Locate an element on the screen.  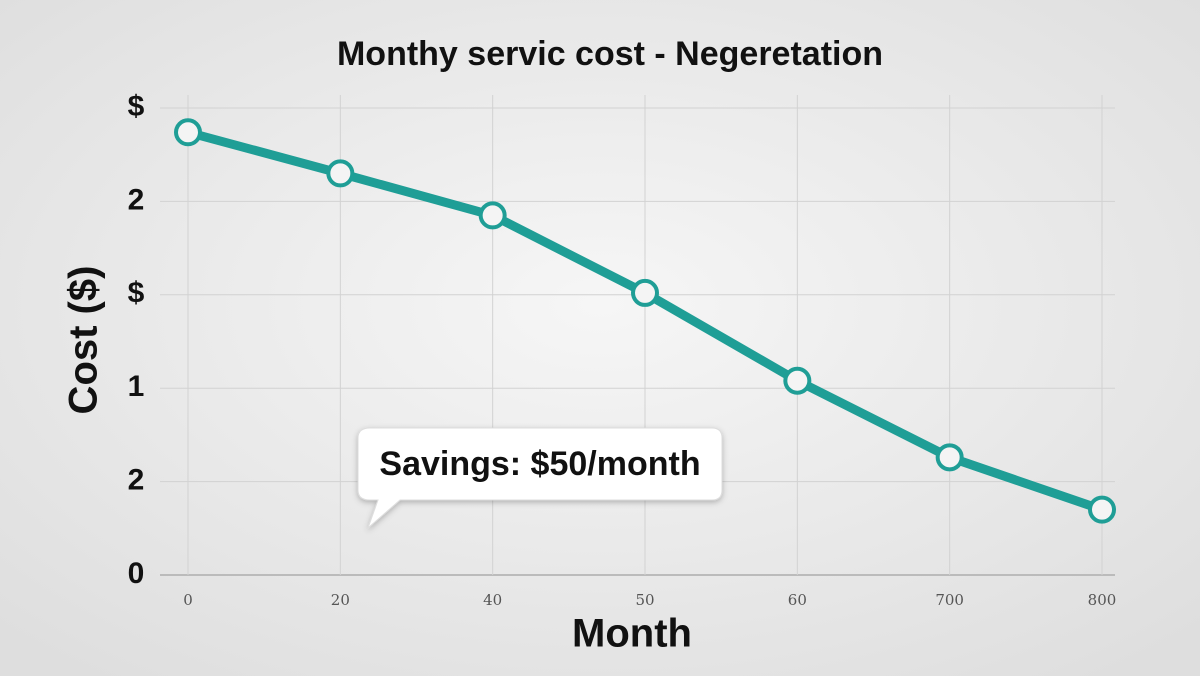
y-tick-label: 1 is located at coordinates (136, 386).